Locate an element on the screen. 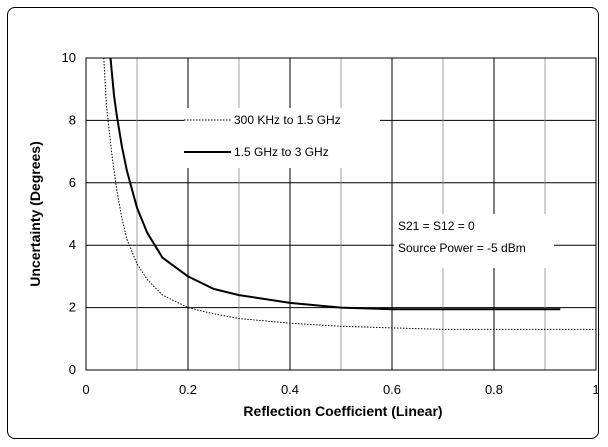 The width and height of the screenshot is (608, 447). y-tick-label-2: 4 is located at coordinates (72, 244).